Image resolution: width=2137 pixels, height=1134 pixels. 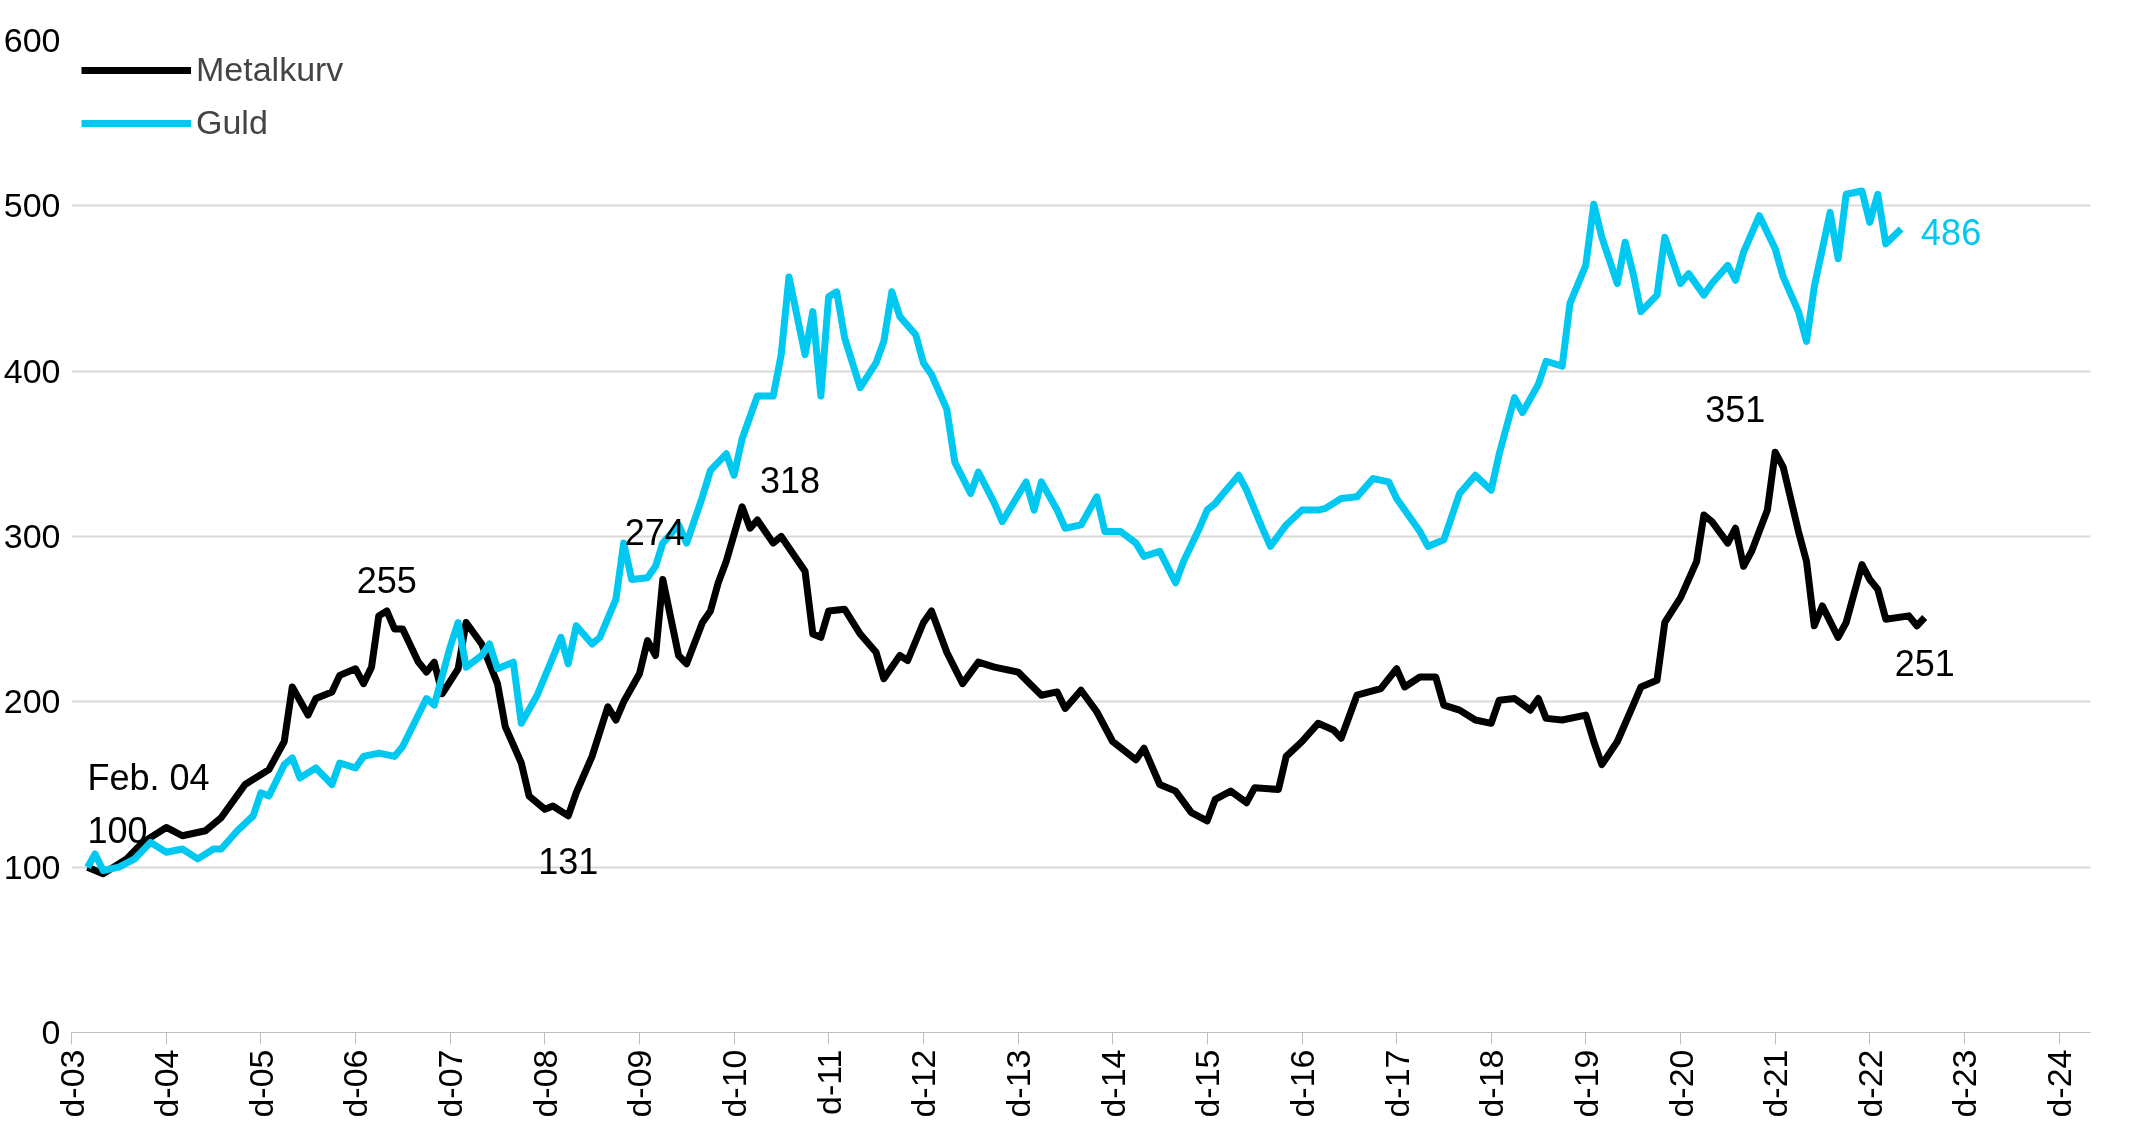 I want to click on x-tick-label: d-13, so click(x=1018, y=1083).